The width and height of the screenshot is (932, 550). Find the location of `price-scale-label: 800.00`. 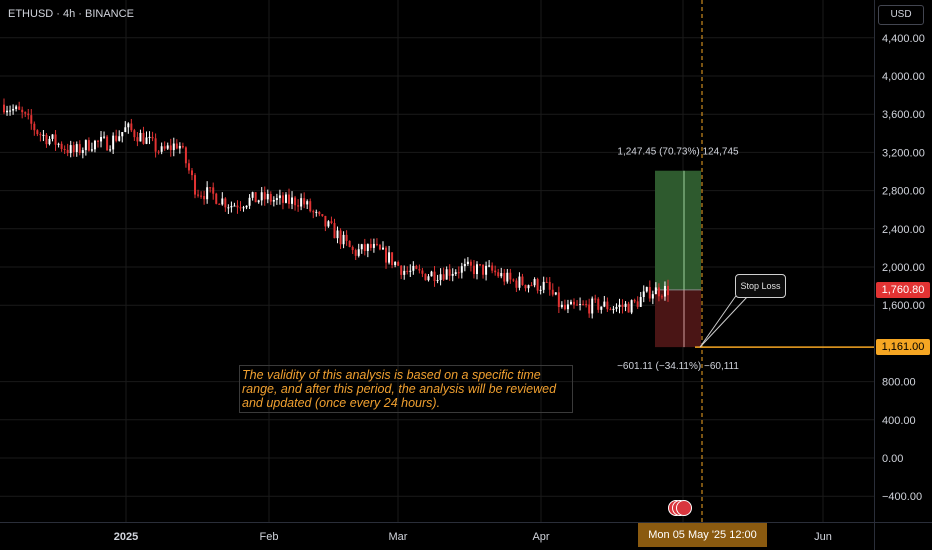

price-scale-label: 800.00 is located at coordinates (899, 383).